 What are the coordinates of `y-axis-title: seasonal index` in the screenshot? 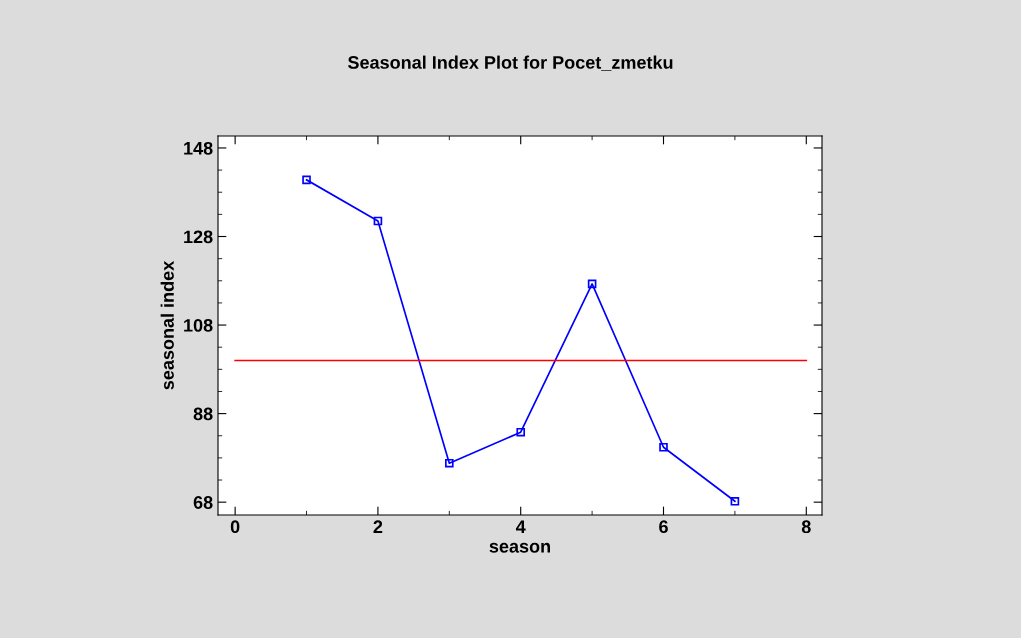 It's located at (167, 325).